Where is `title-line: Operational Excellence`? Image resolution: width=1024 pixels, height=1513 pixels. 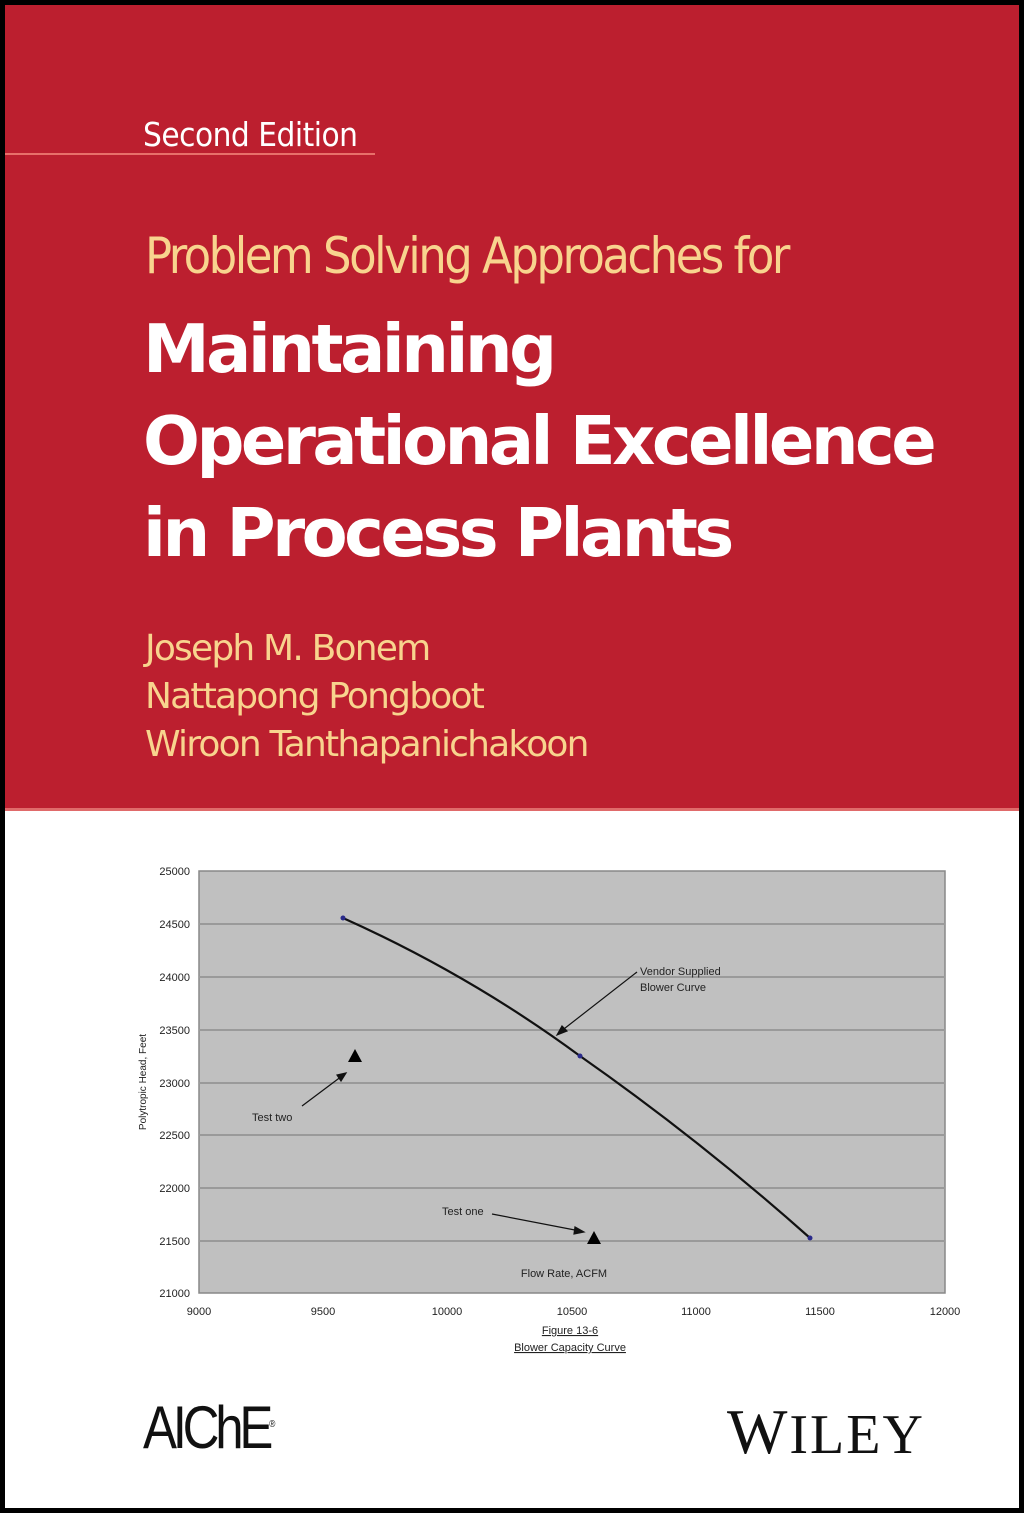
title-line: Operational Excellence is located at coordinates (540, 441).